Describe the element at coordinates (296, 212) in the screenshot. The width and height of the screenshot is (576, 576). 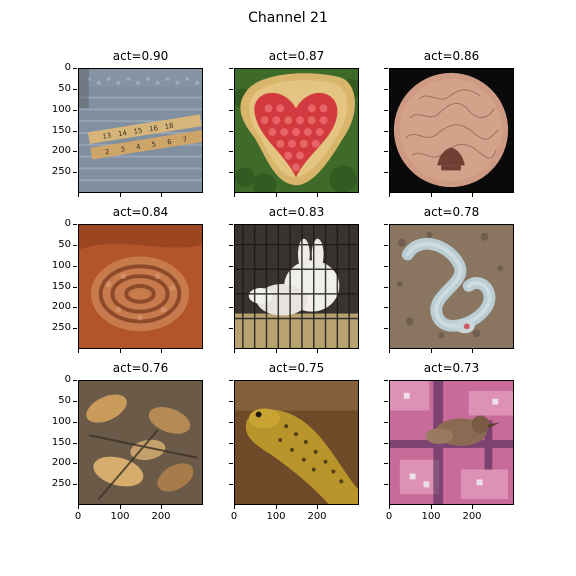
I see `panel-title: act=0.83` at that location.